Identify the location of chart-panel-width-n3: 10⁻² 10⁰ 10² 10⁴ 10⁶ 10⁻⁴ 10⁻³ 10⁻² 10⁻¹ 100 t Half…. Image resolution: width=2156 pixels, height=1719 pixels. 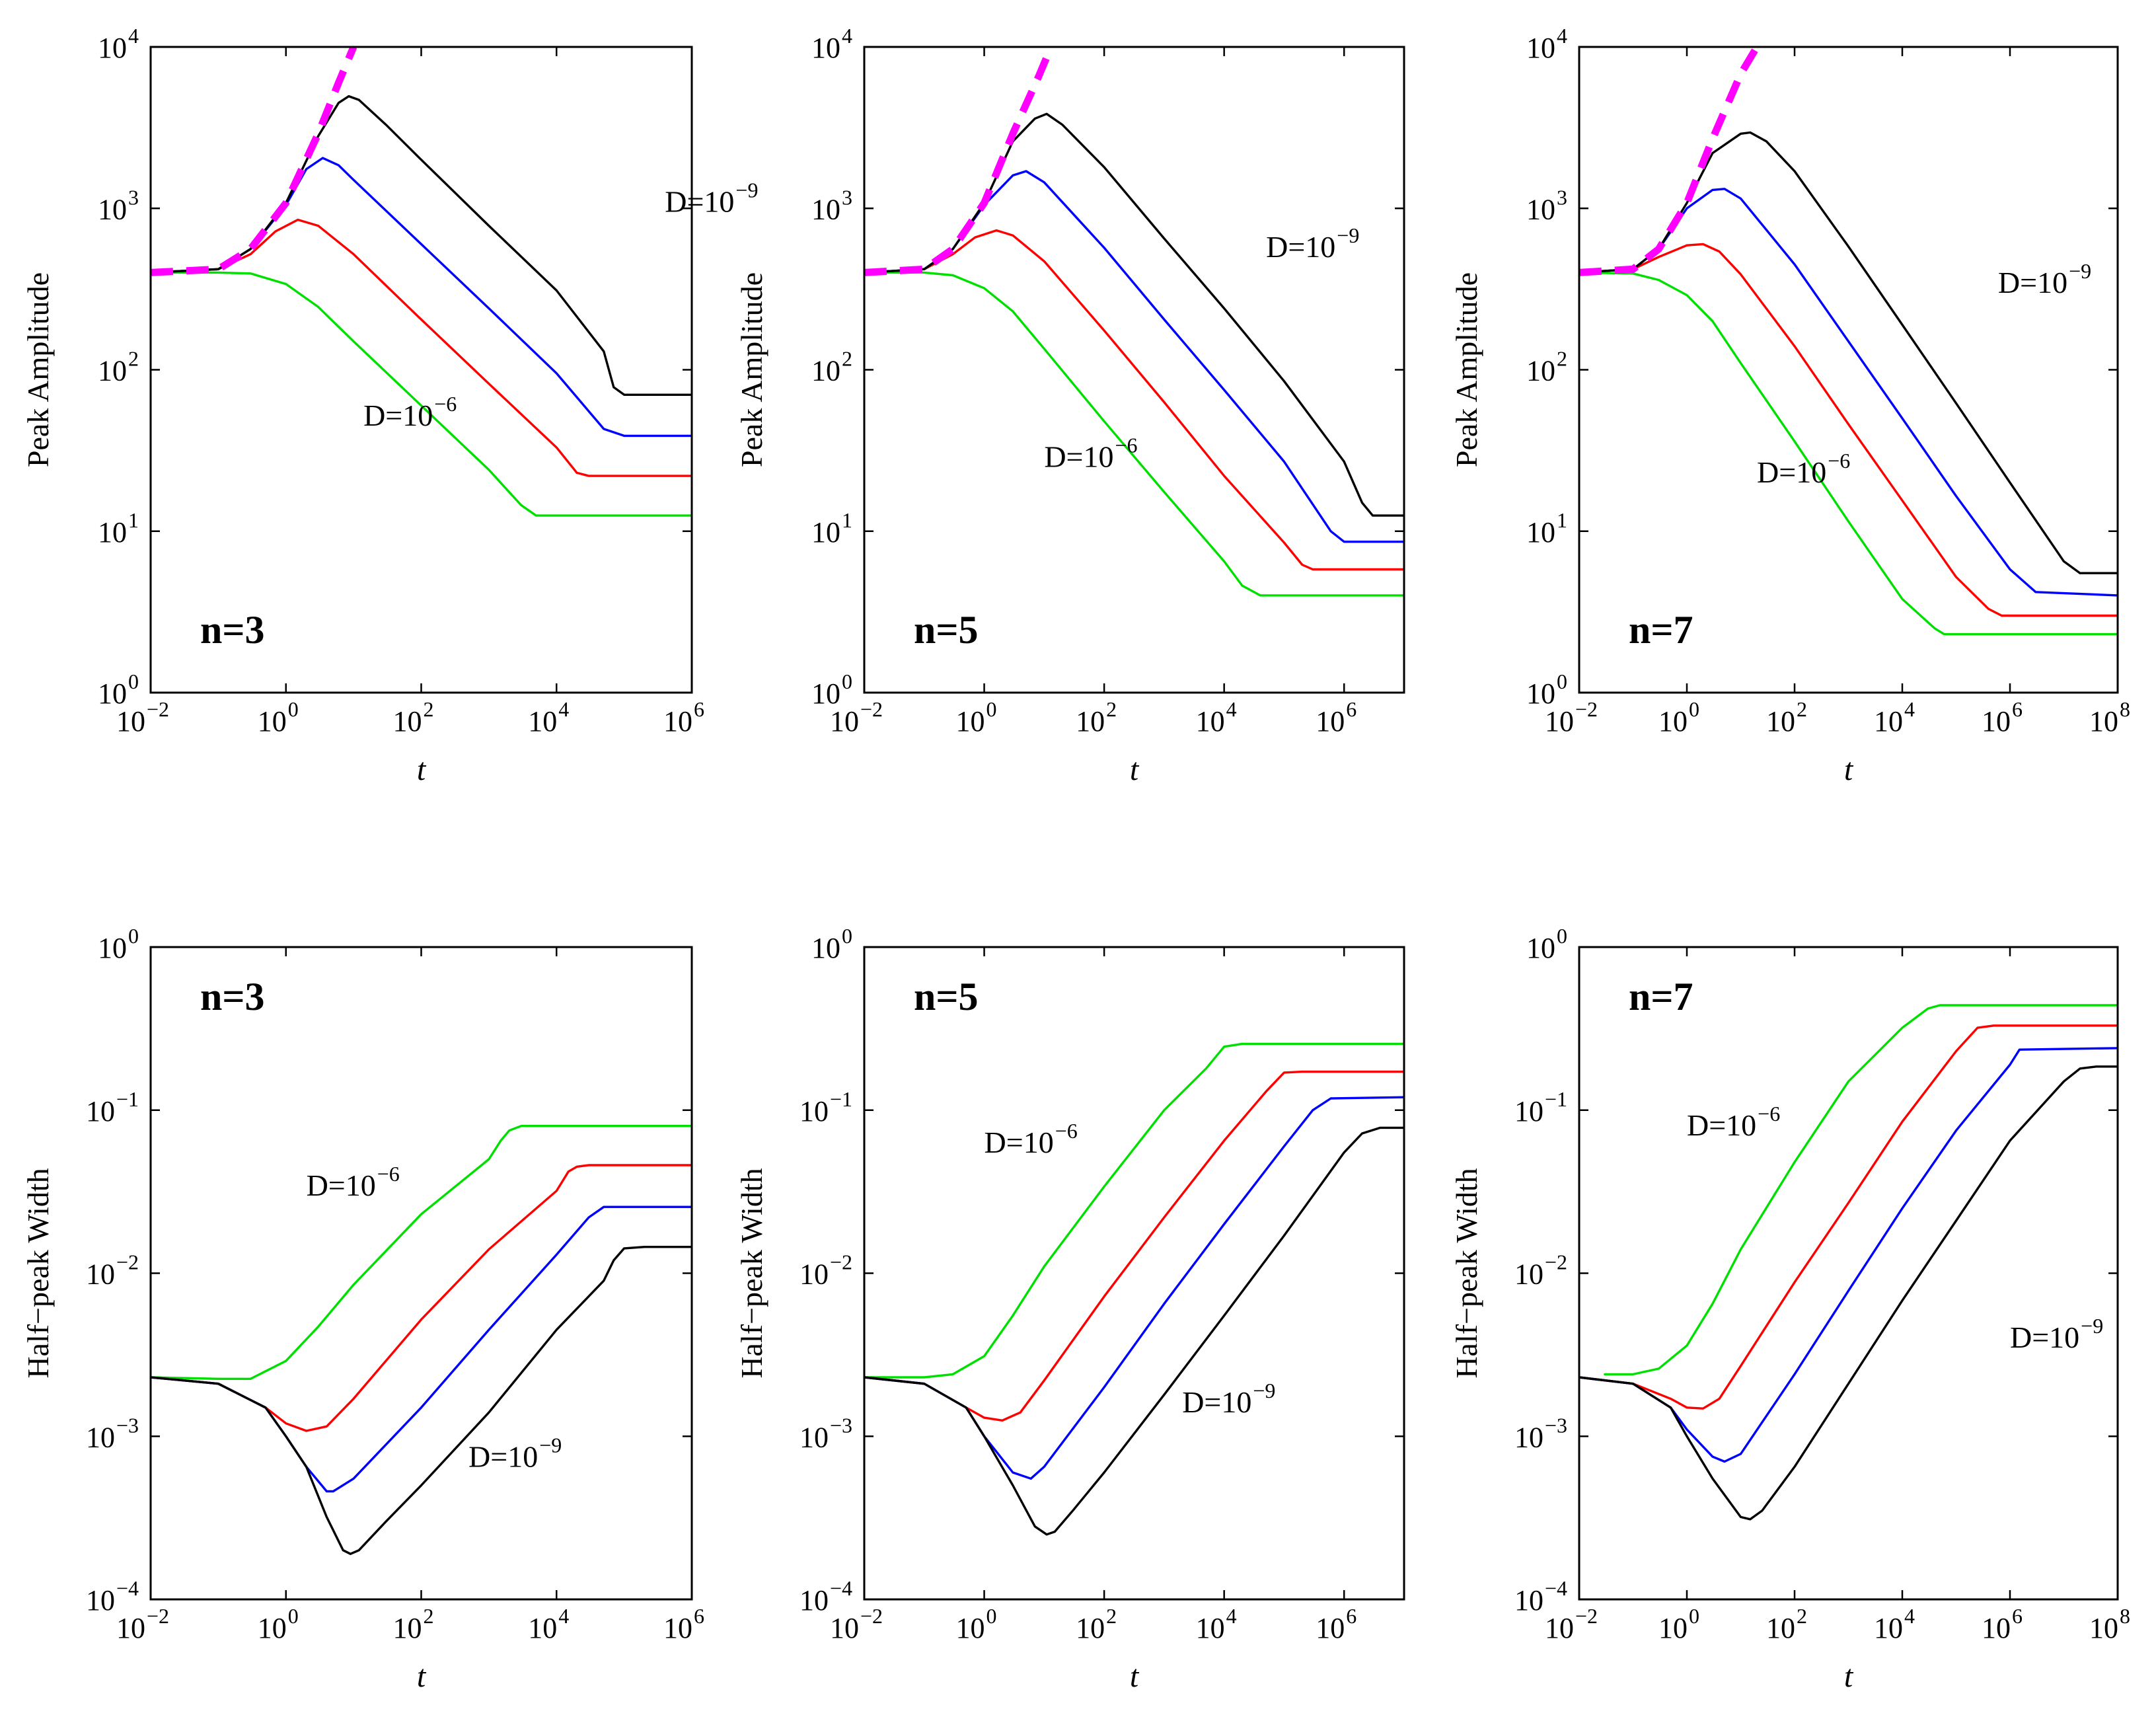
(362, 1309).